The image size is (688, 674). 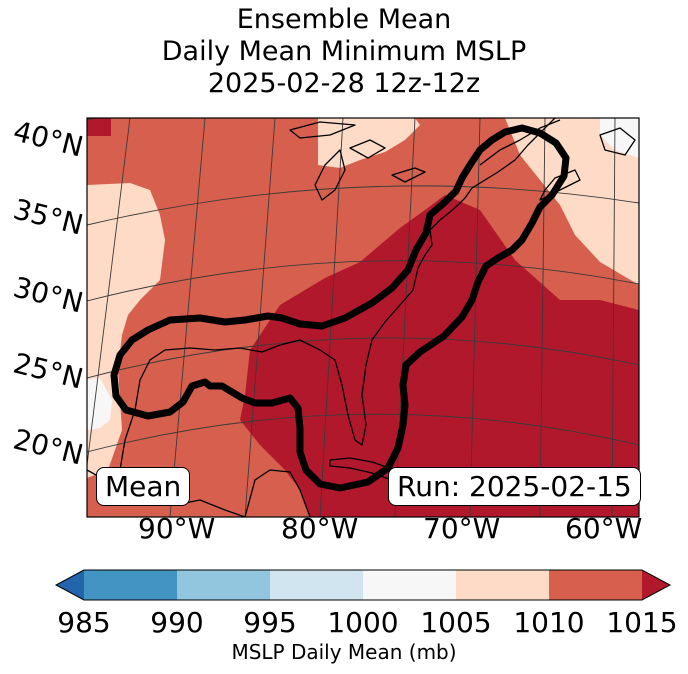 What do you see at coordinates (642, 622) in the screenshot?
I see `colorbar-tick-1015: 1015` at bounding box center [642, 622].